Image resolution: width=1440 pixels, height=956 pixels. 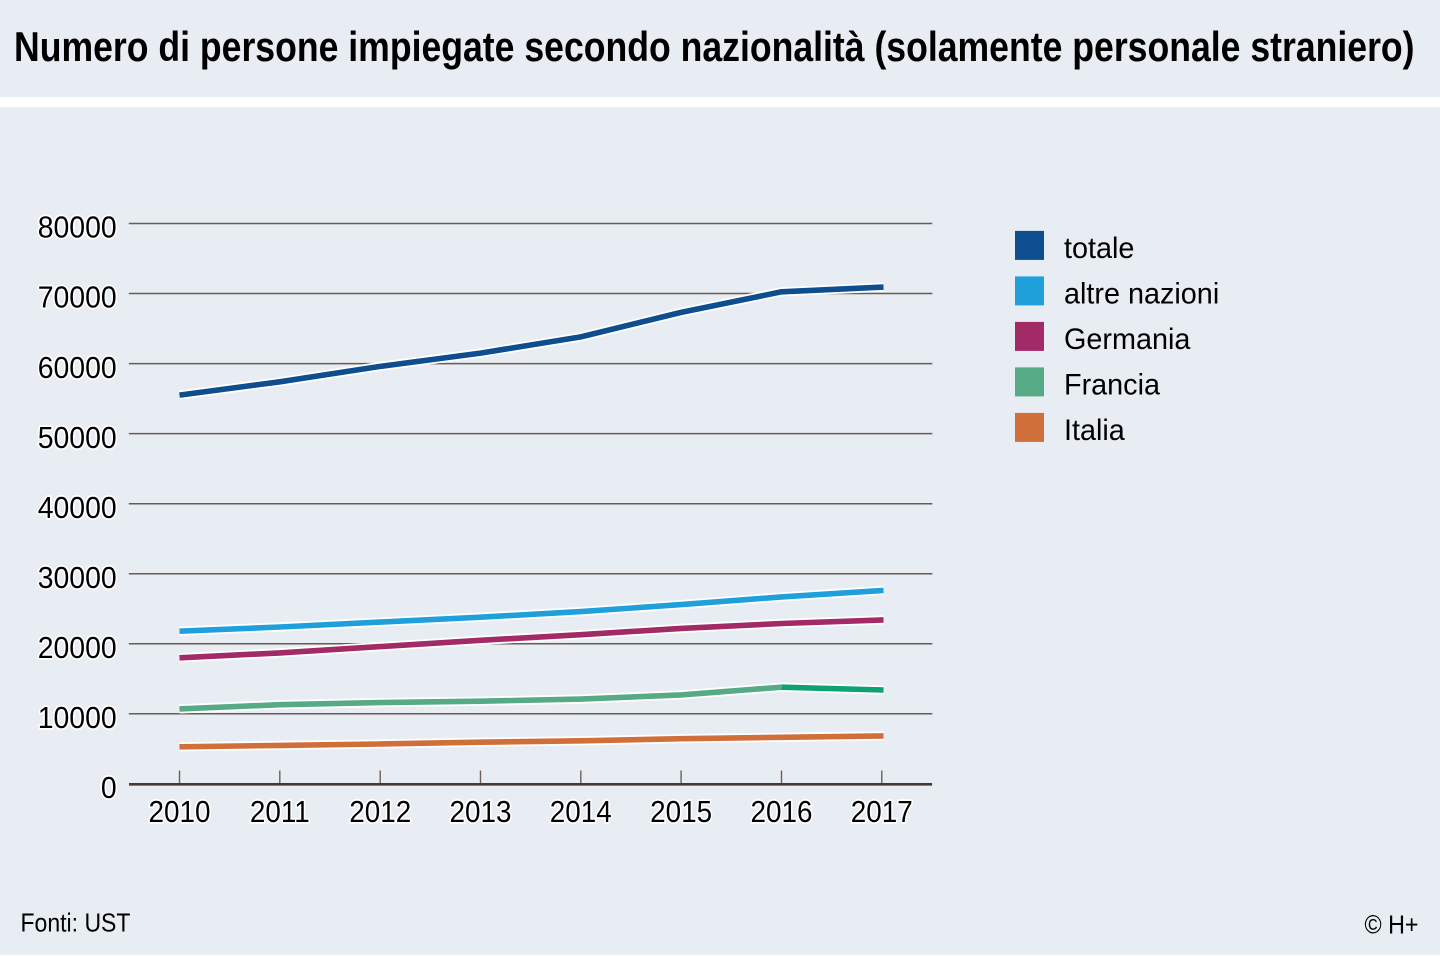 What do you see at coordinates (77, 438) in the screenshot?
I see `svg-text: 50000` at bounding box center [77, 438].